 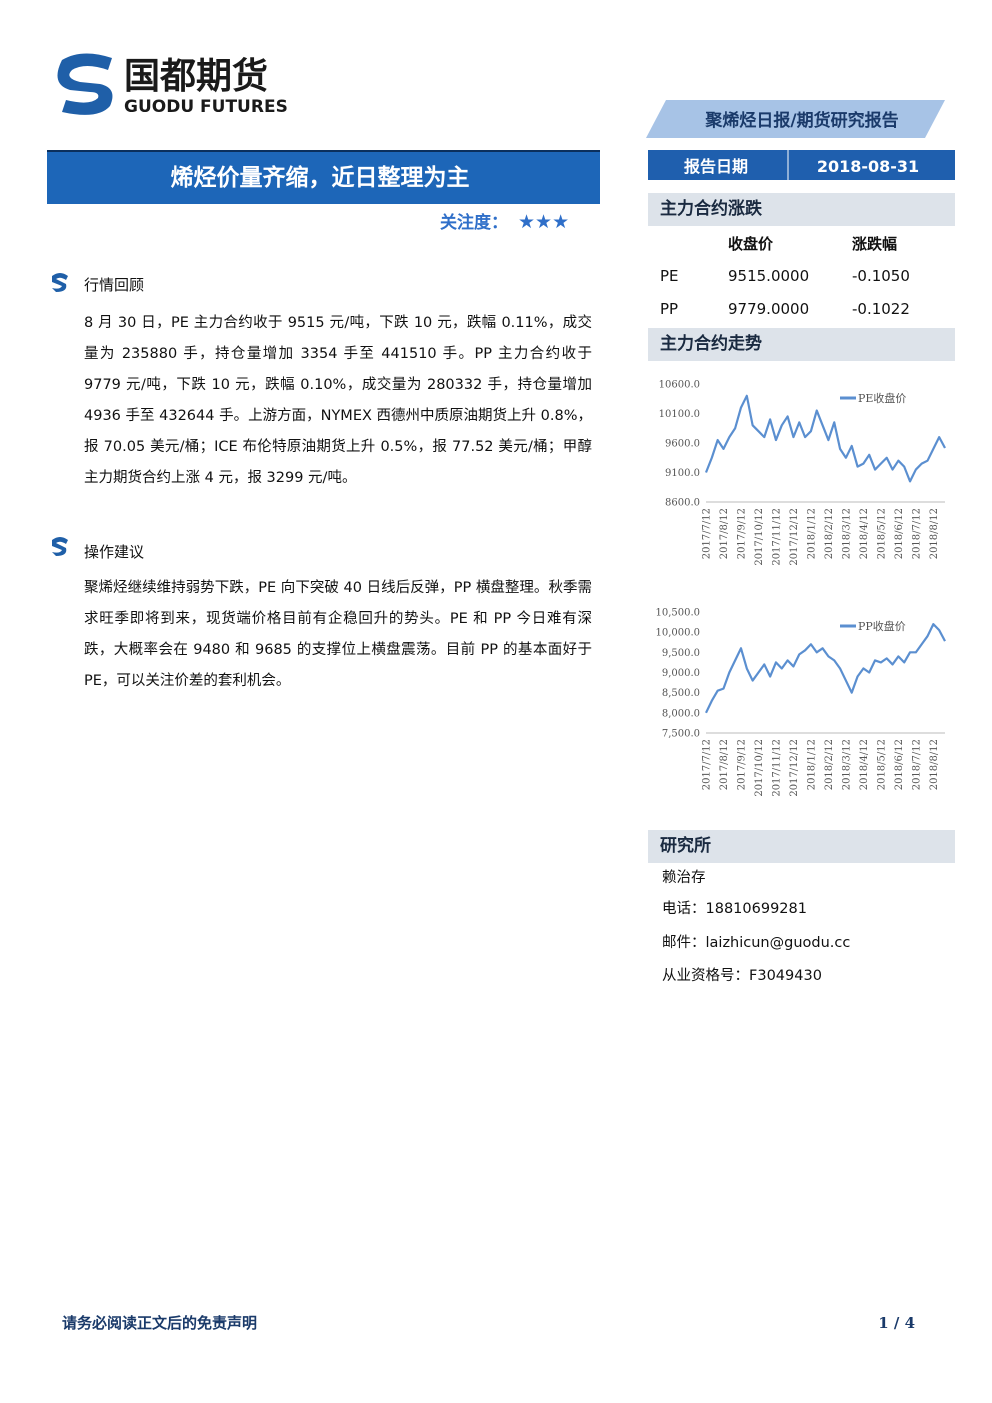 I want to click on section-header: 主力合约涨跌, so click(x=801, y=209).